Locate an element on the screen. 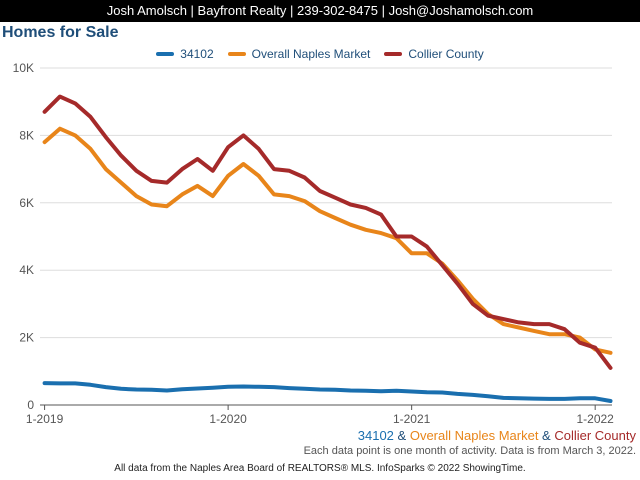 This screenshot has height=480, width=640. y-tick-label: 0 is located at coordinates (30, 405).